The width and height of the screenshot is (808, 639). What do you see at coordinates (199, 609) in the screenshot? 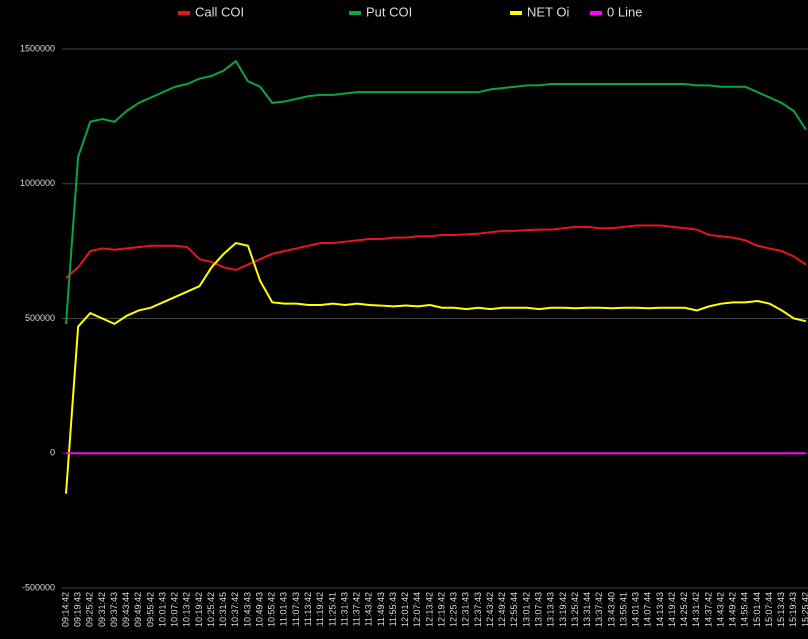
I see `x-tick-label: 10:19:42` at bounding box center [199, 609].